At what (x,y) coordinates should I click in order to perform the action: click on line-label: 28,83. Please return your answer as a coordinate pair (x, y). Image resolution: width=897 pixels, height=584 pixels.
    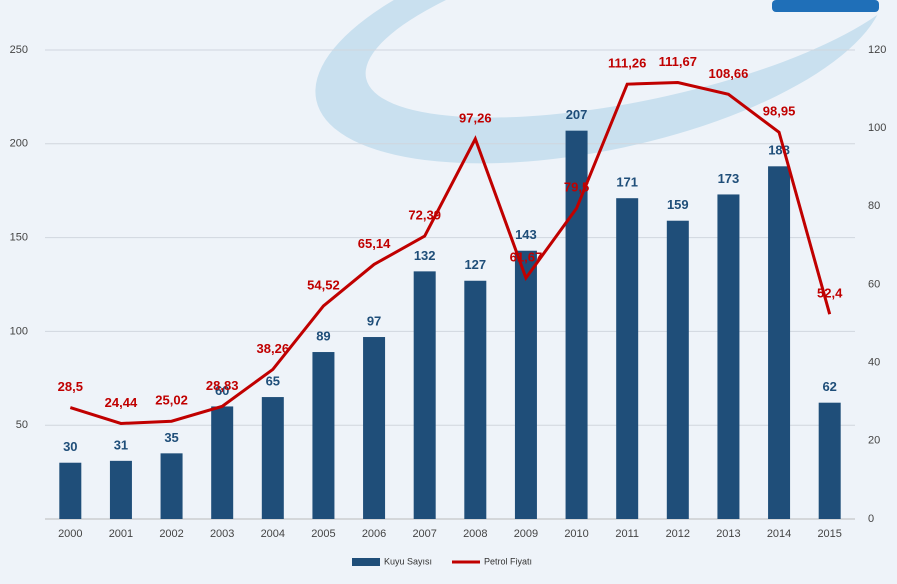
    Looking at the image, I should click on (222, 385).